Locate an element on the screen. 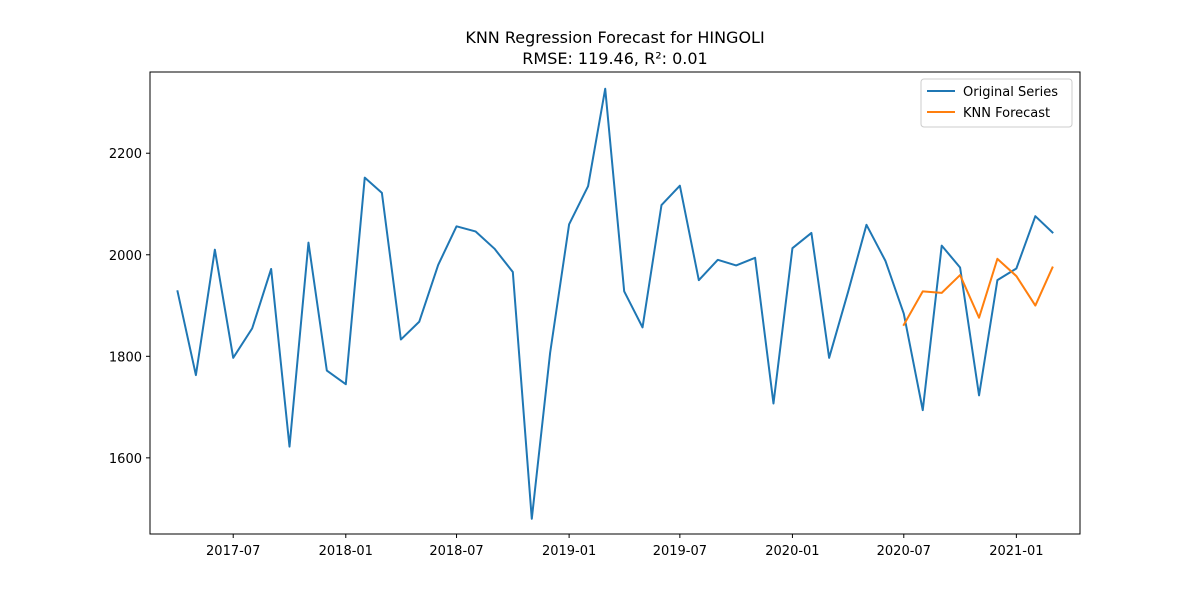  legend-box is located at coordinates (996, 103).